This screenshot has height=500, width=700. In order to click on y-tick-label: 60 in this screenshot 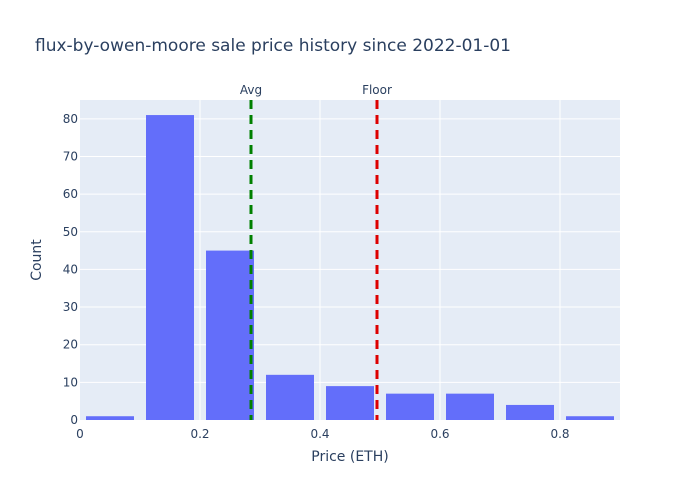, I will do `click(70, 194)`.